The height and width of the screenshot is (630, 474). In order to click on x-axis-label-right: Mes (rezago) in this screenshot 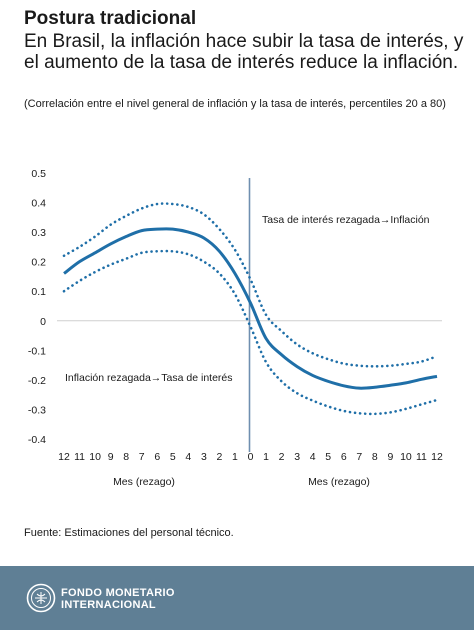, I will do `click(339, 482)`.